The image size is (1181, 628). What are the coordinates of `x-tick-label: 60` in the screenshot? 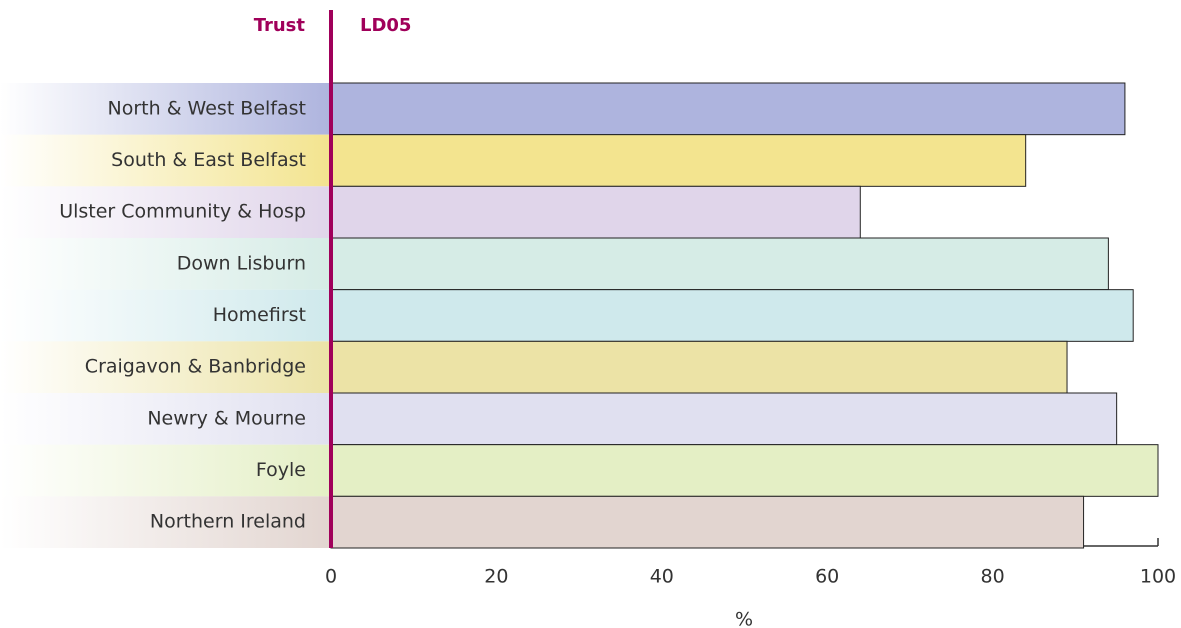 It's located at (827, 577).